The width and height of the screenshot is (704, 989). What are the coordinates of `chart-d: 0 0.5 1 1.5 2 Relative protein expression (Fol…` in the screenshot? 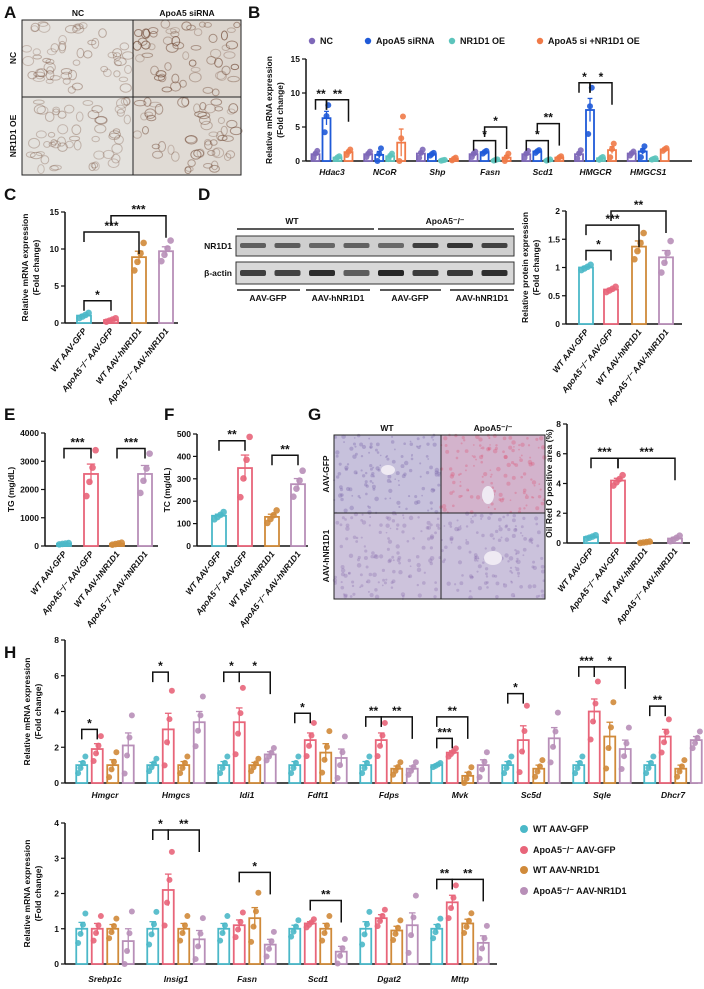 It's located at (601, 303).